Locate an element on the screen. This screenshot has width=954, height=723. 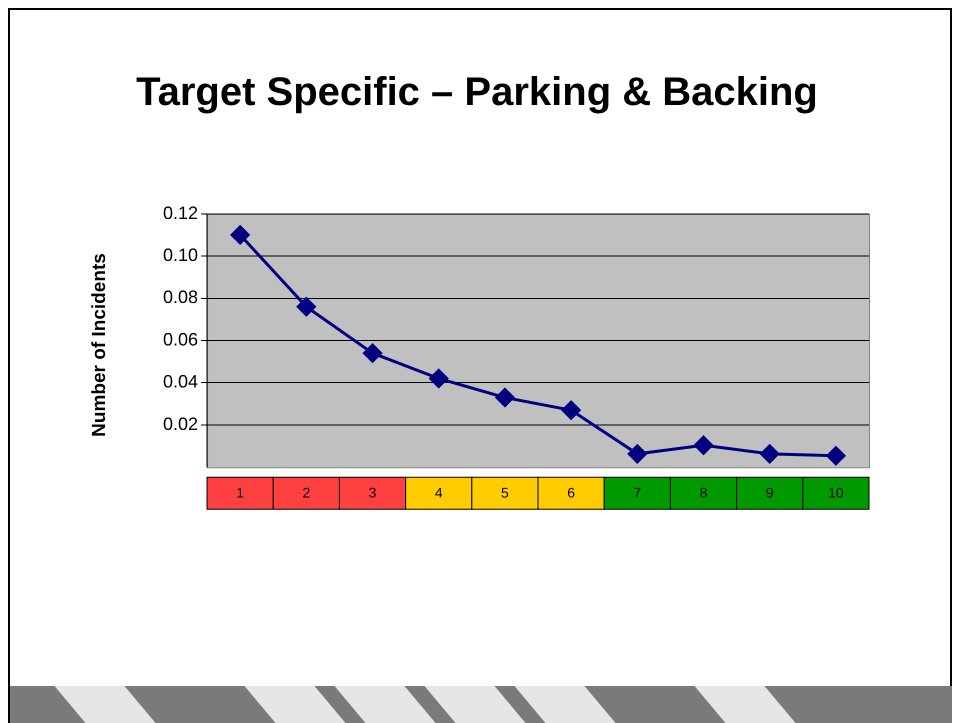
x-tick-label: 8 is located at coordinates (704, 492).